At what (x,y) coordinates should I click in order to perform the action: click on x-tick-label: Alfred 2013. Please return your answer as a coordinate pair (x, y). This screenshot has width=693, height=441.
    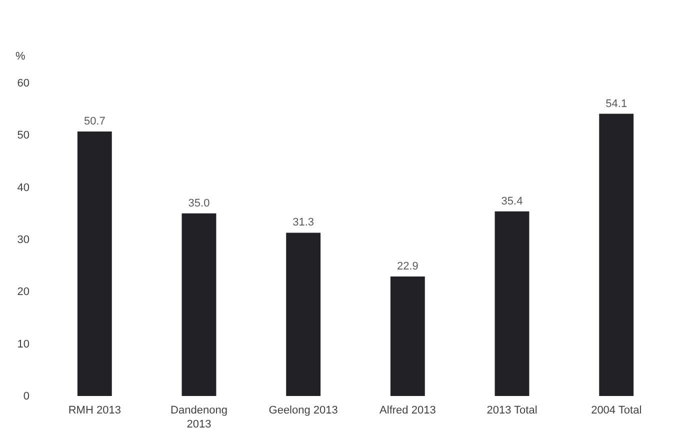
    Looking at the image, I should click on (408, 410).